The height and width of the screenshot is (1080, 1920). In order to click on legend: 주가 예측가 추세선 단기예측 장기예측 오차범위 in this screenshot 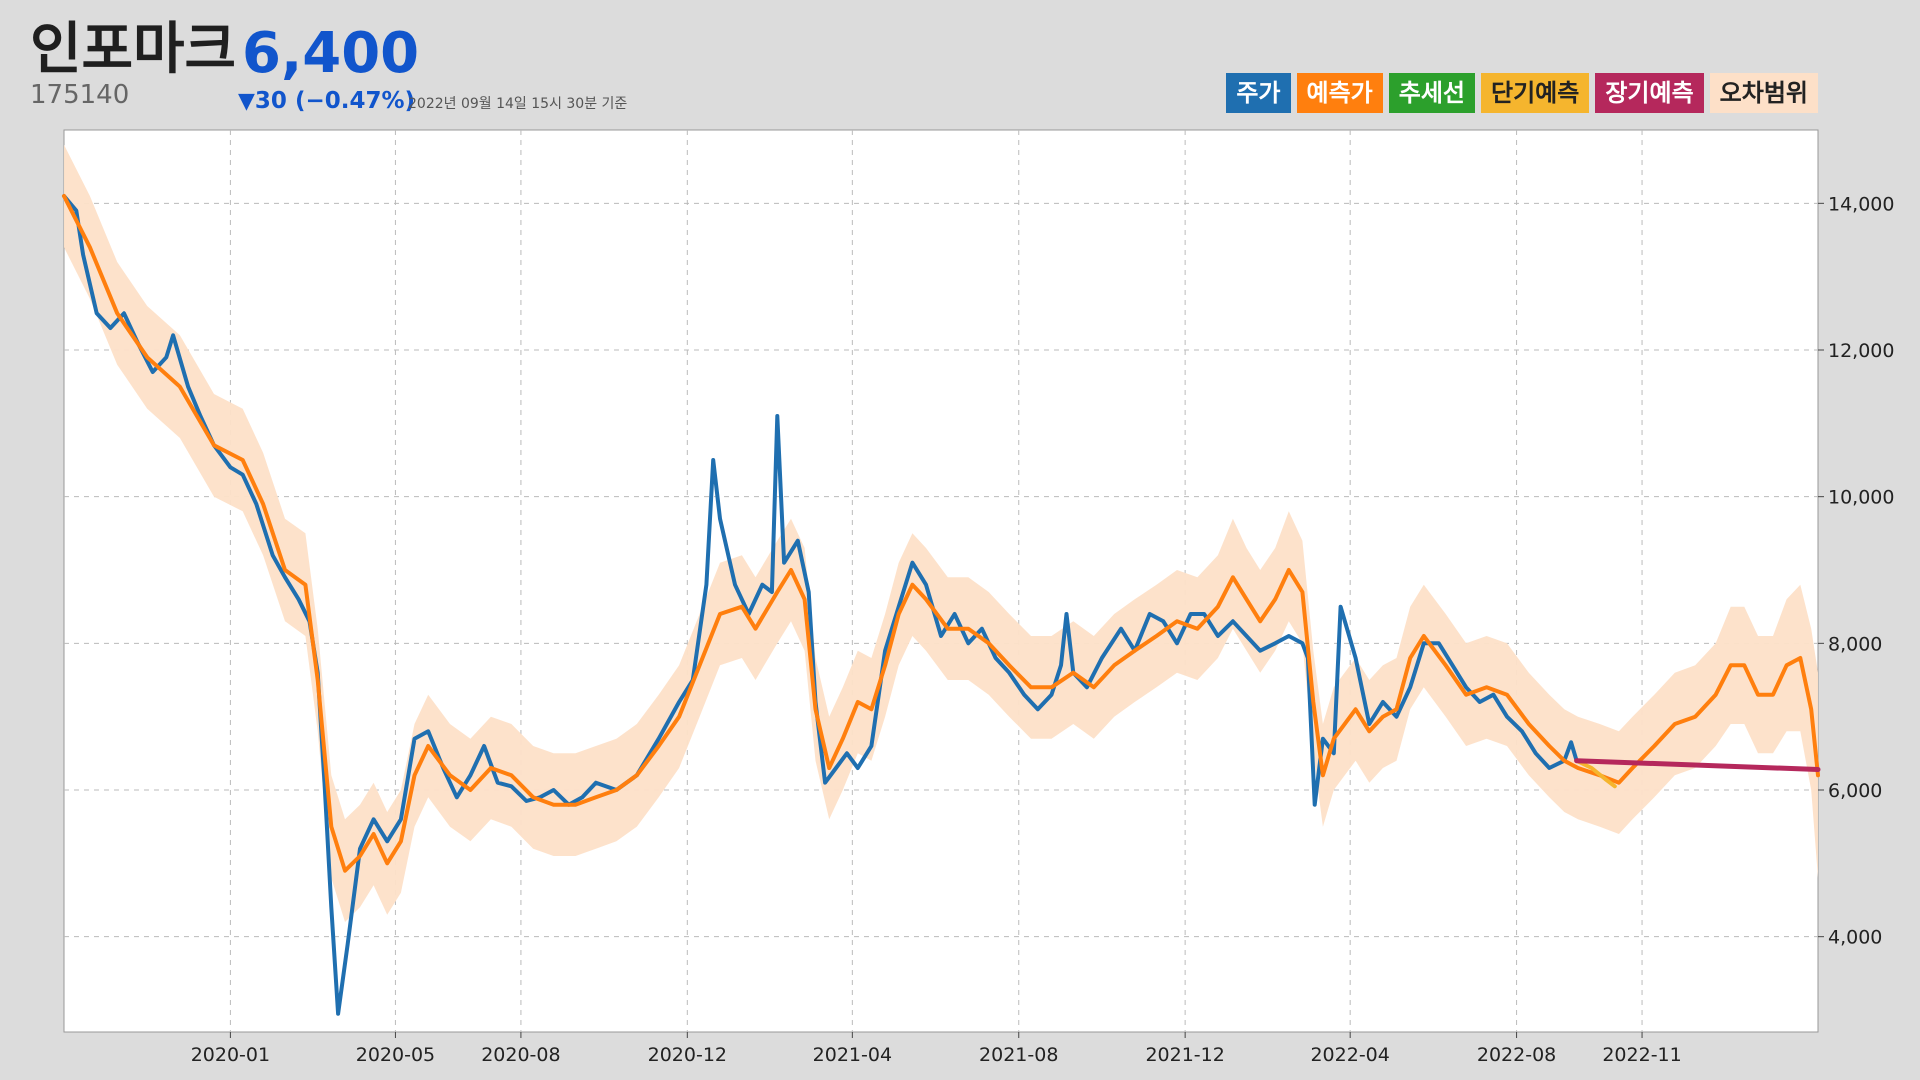, I will do `click(1522, 93)`.